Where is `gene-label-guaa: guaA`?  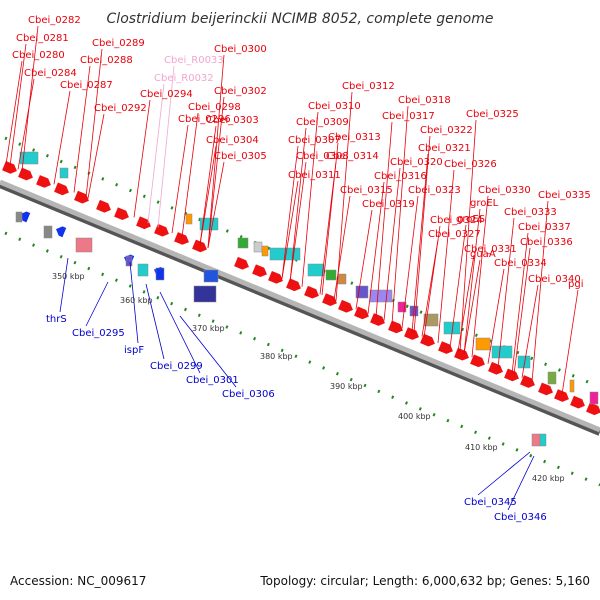 gene-label-guaa: guaA is located at coordinates (483, 254).